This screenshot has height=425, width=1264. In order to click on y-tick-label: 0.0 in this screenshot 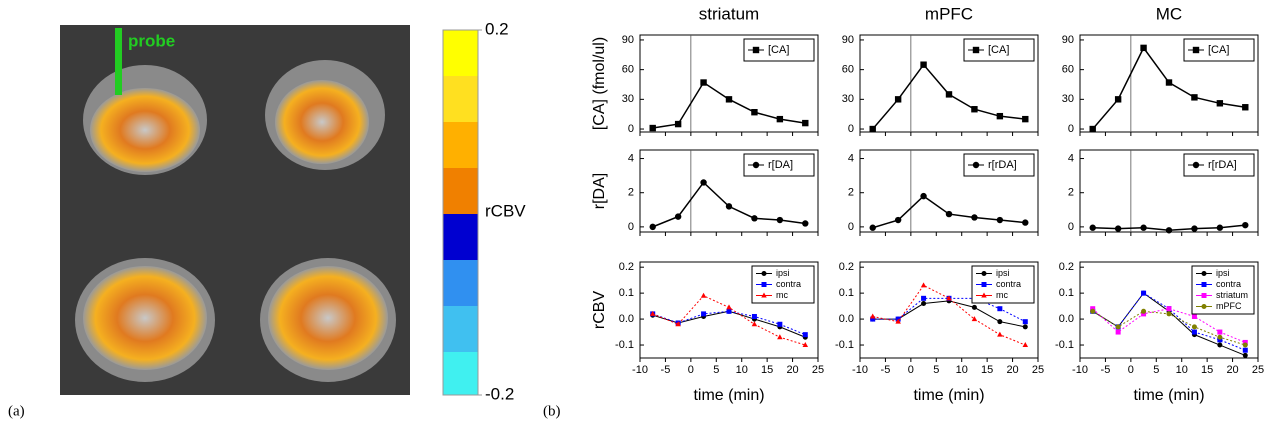, I will do `click(846, 319)`.